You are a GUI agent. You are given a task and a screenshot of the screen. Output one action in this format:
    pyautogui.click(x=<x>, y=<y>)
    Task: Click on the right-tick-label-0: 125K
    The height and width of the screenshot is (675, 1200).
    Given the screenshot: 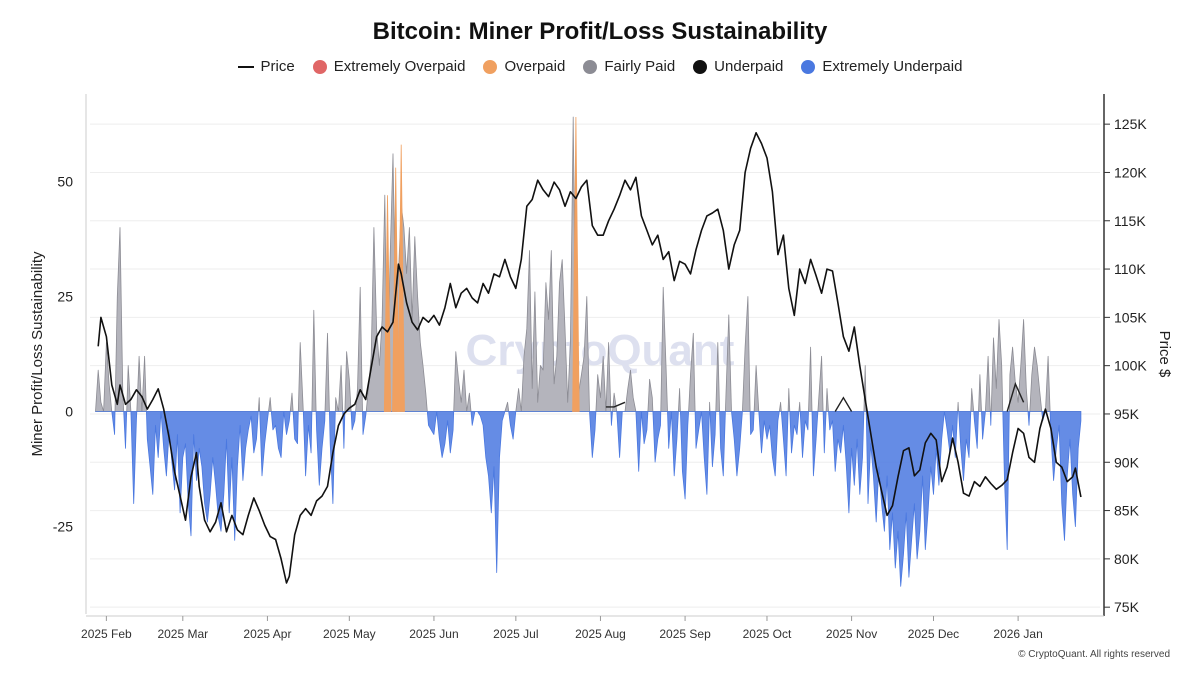 What is the action you would take?
    pyautogui.click(x=1130, y=124)
    